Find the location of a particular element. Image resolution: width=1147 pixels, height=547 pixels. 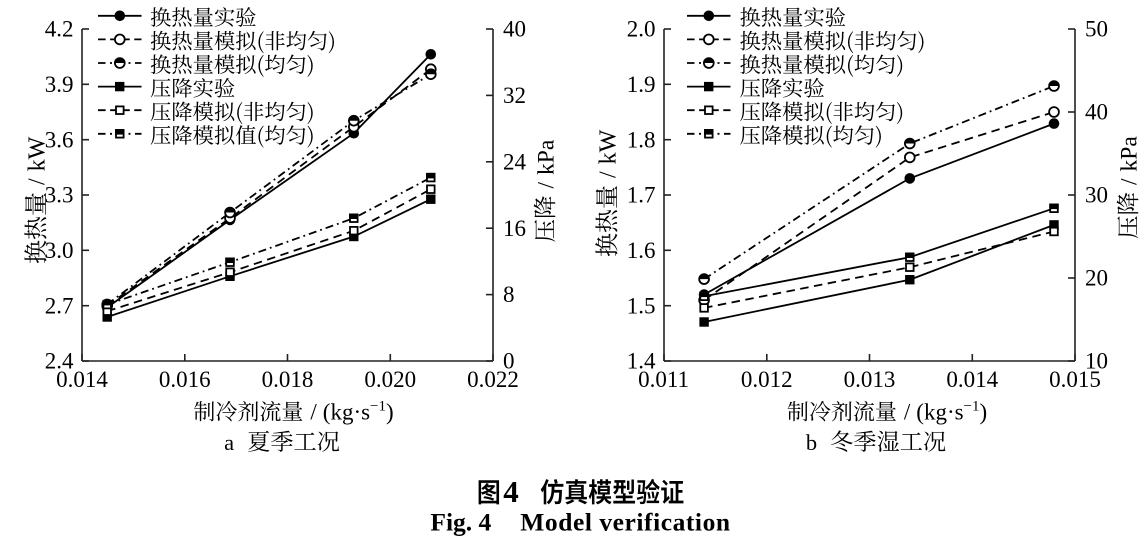

svg-text: 1.6 is located at coordinates (641, 250).